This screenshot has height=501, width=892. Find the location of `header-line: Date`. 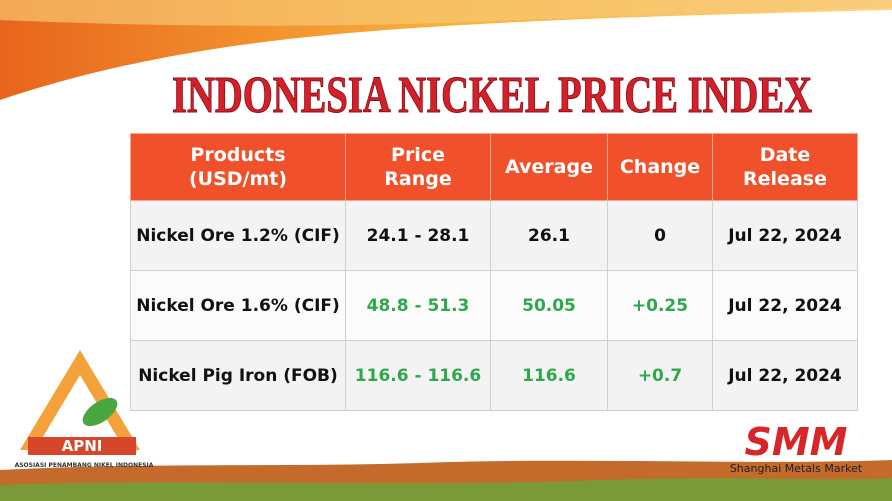

header-line: Date is located at coordinates (785, 155).